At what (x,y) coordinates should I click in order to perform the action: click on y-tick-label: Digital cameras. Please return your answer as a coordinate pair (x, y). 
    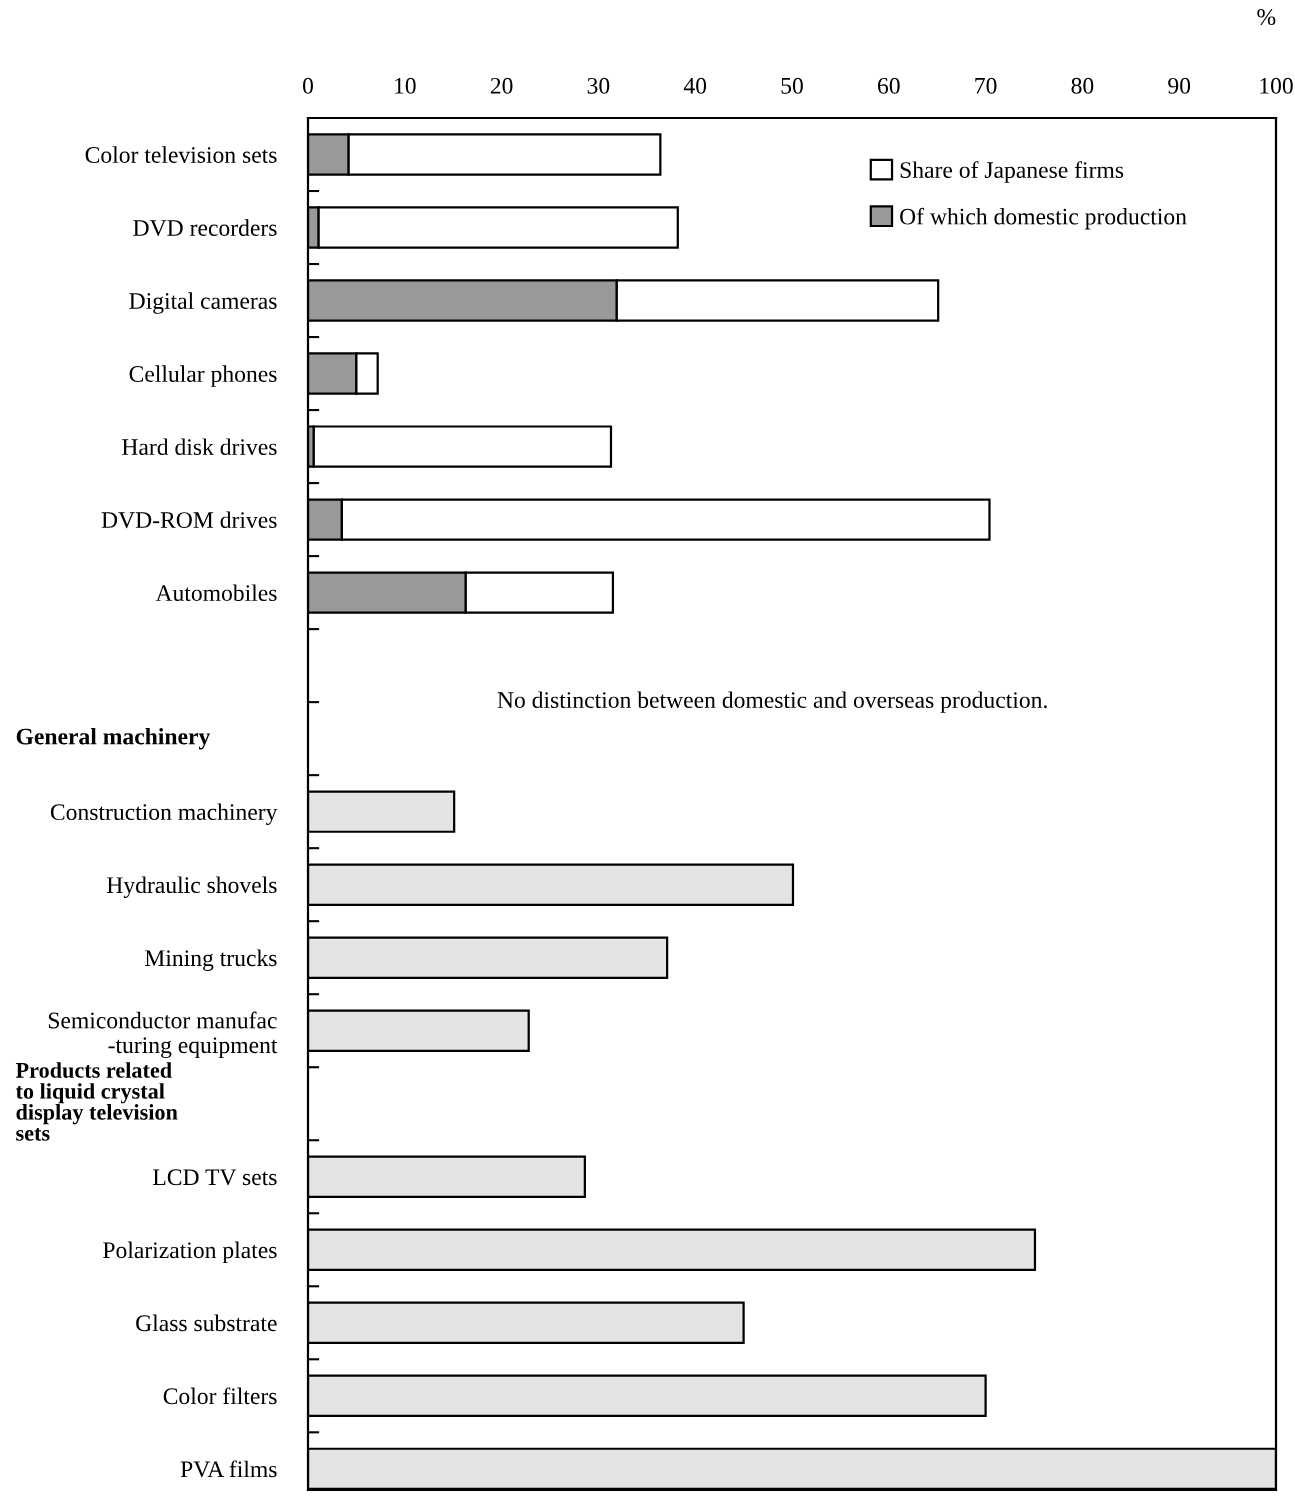
    Looking at the image, I should click on (203, 303).